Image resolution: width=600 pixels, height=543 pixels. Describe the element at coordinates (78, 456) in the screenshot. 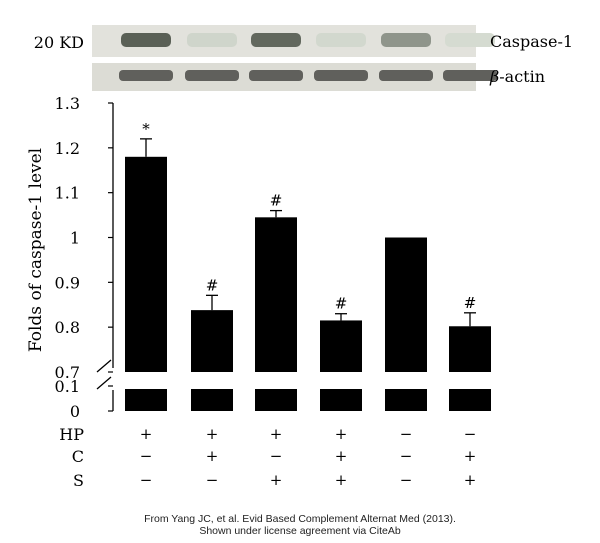

I see `treatment-row-label: C` at that location.